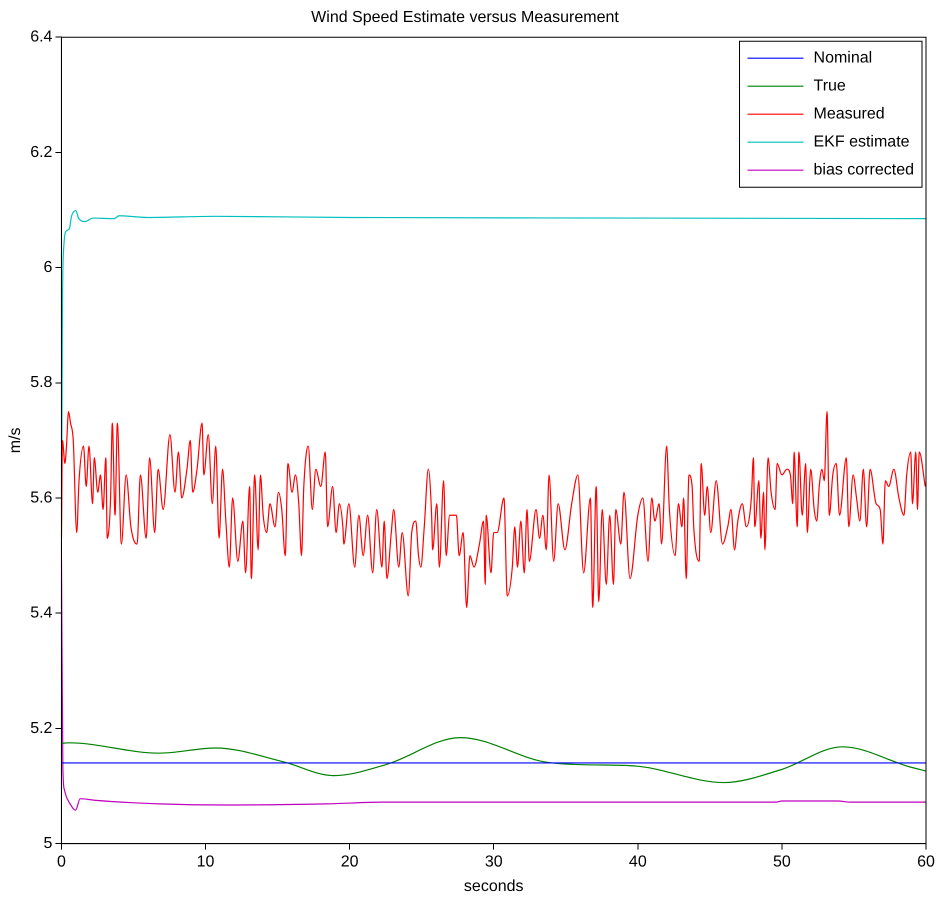 This screenshot has height=900, width=938. I want to click on y-tick-label: 5.4, so click(41, 613).